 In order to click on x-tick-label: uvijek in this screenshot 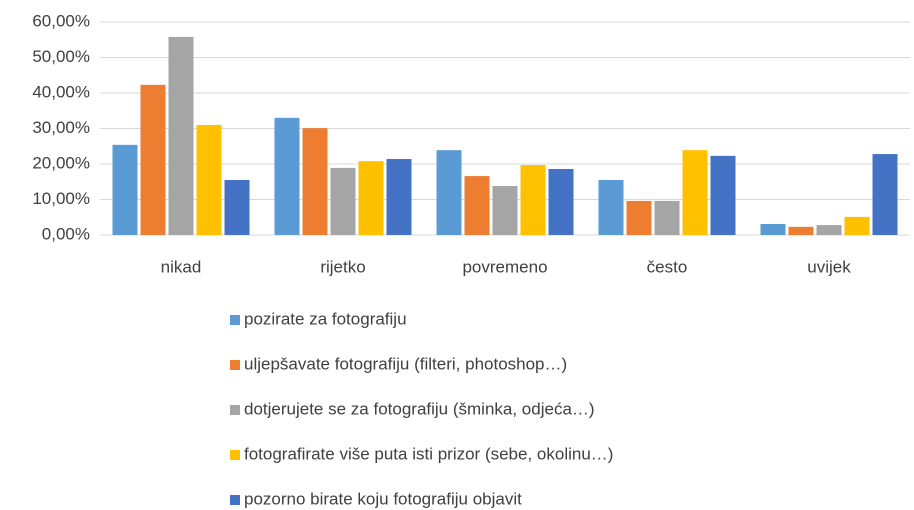, I will do `click(829, 266)`.